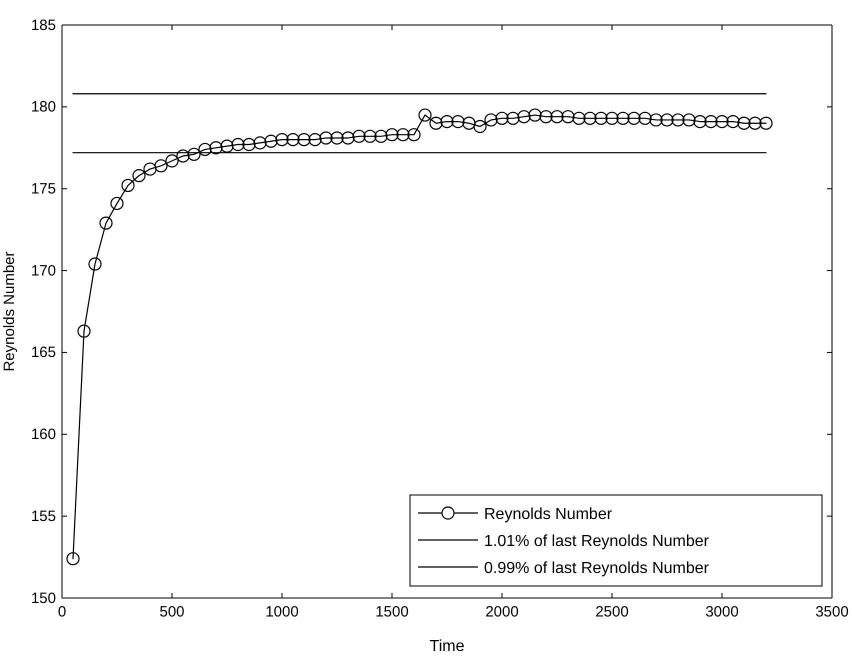  What do you see at coordinates (548, 514) in the screenshot?
I see `legend-label: Reynolds Number` at bounding box center [548, 514].